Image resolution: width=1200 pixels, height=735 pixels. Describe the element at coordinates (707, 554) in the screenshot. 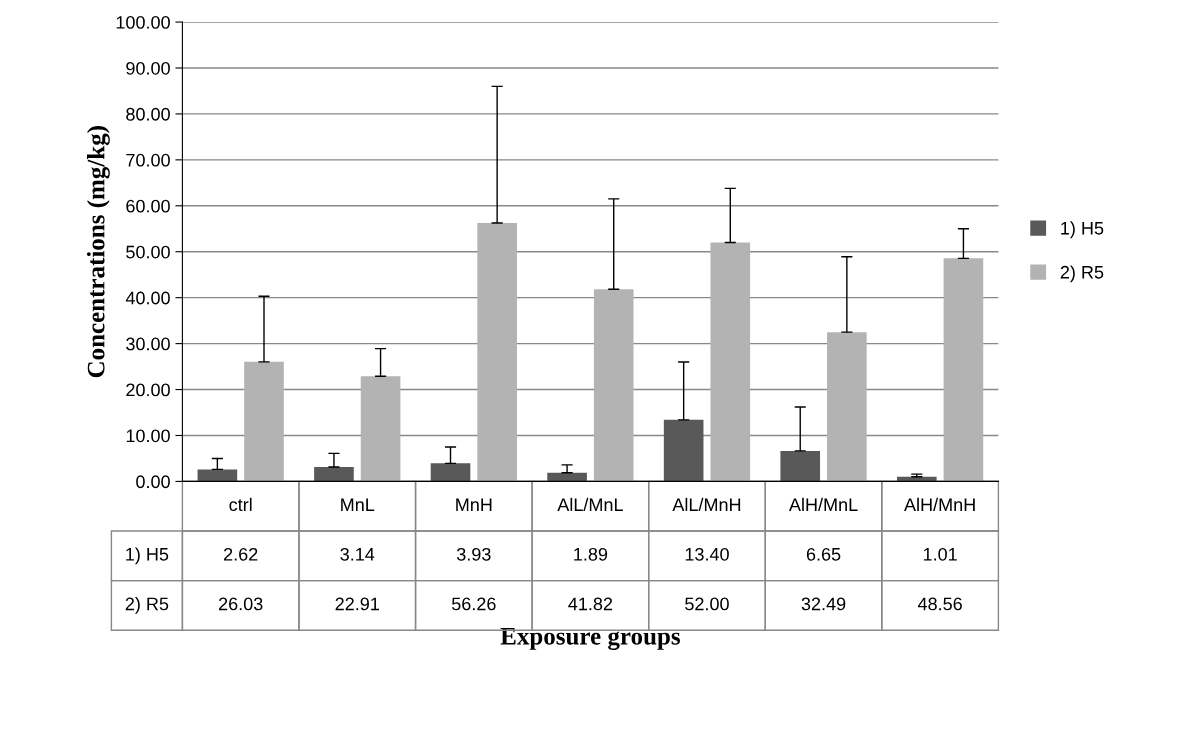

I see `data-label: 13.40` at that location.